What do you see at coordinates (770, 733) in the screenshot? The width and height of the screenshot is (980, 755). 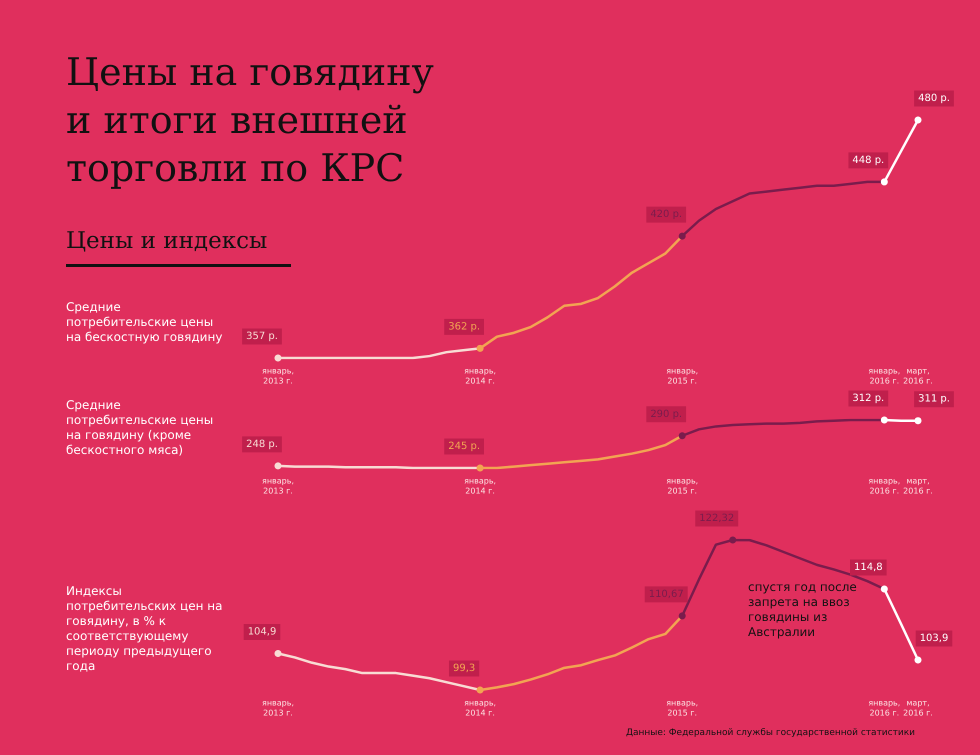 I see `text: Данные: Федеральной службы государственной статистики` at bounding box center [770, 733].